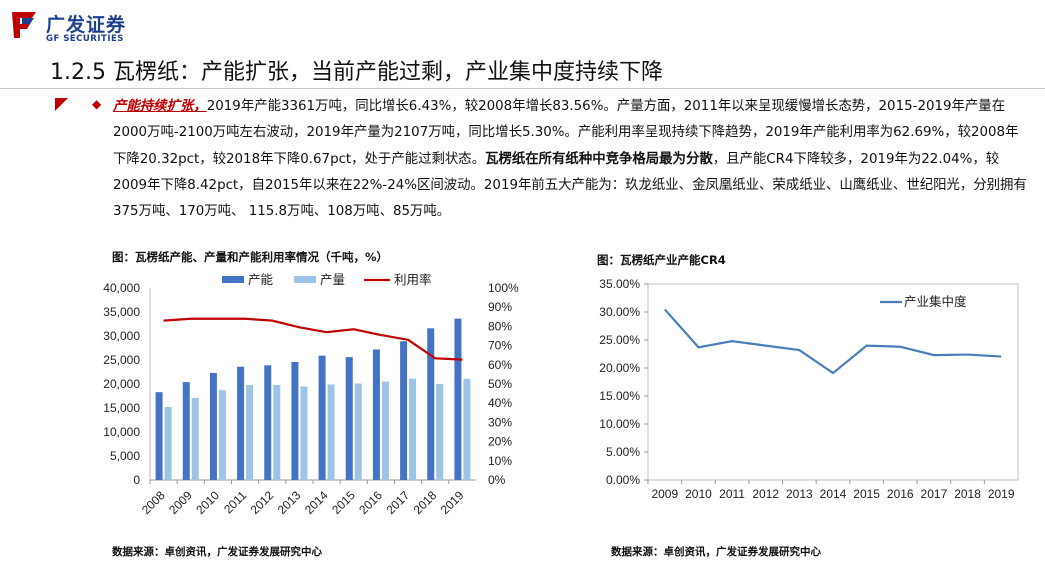  What do you see at coordinates (180, 502) in the screenshot?
I see `x-tick-label: 2009` at bounding box center [180, 502].